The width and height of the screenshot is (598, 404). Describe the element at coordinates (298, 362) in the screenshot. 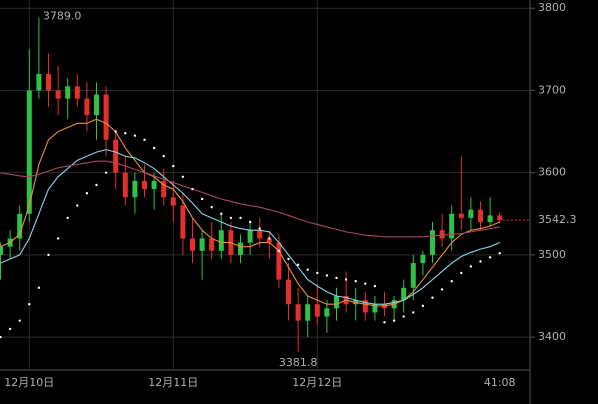

I see `min-label: 3381.8` at that location.